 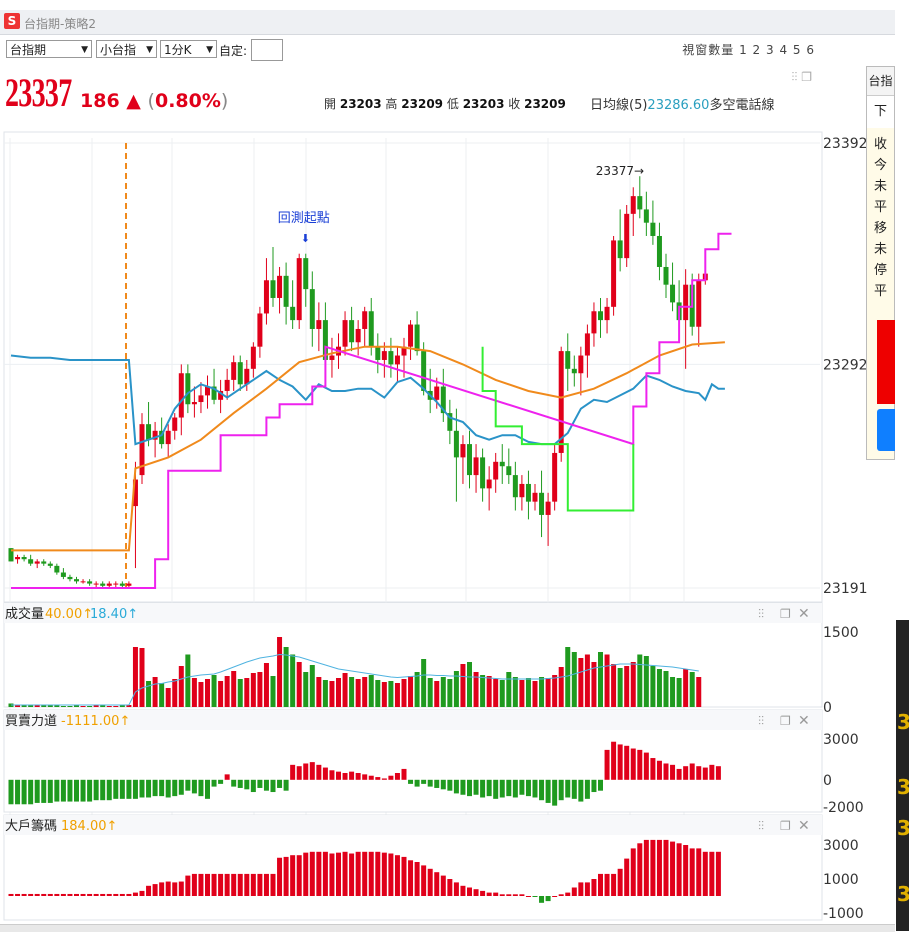 I want to click on buy-sell-power-axis-tick-label: 0, so click(x=827, y=781).